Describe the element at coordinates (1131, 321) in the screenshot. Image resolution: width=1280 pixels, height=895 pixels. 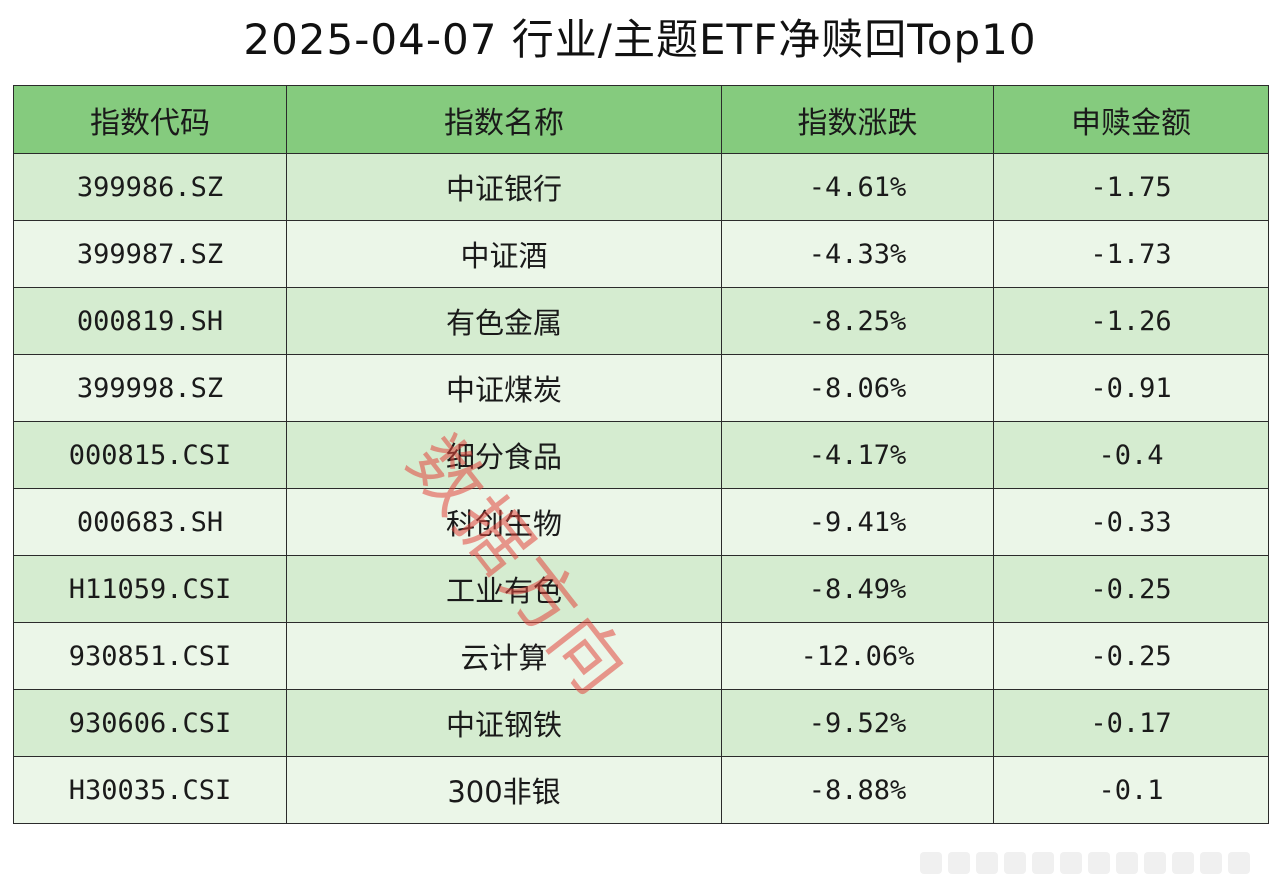
I see `cell-redemption-amount: -1.26` at that location.